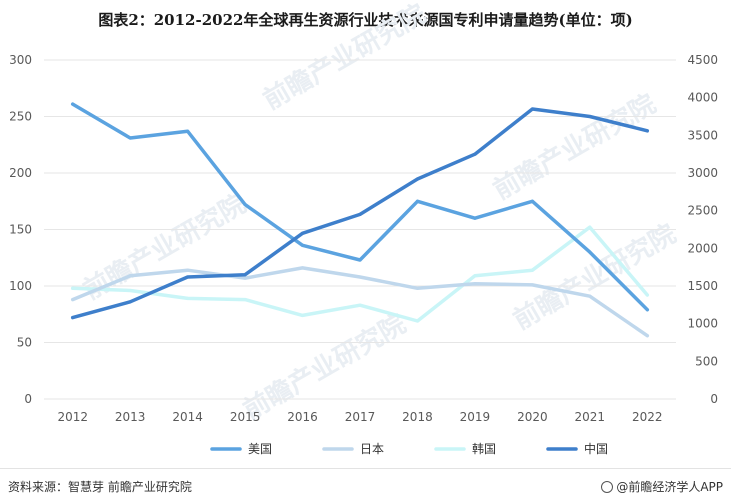 The height and width of the screenshot is (503, 731). Describe the element at coordinates (409, 448) in the screenshot. I see `legend: 美国 日本 韩国 中国` at that location.